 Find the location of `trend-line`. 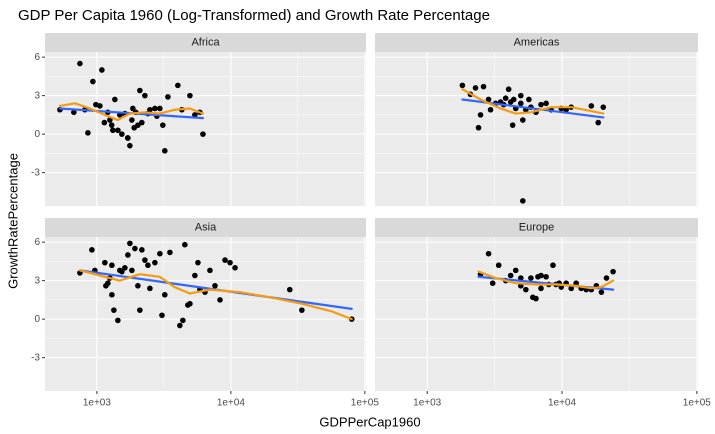

trend-line is located at coordinates (546, 280).